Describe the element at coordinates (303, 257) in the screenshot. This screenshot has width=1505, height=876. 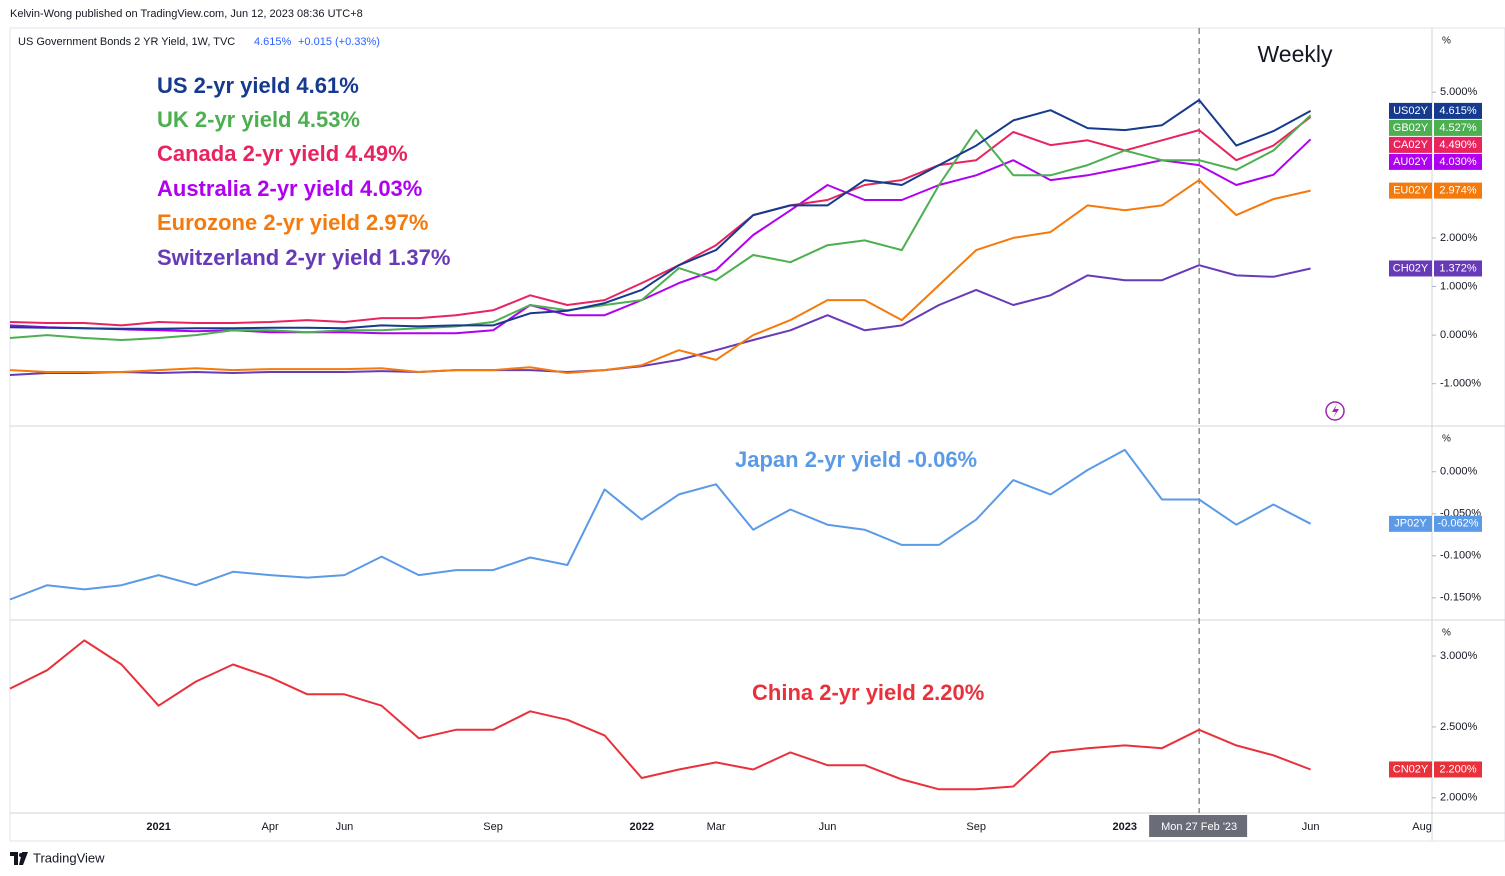
I see `series-annotation: Switzerland 2-yr yield 1.37%` at that location.